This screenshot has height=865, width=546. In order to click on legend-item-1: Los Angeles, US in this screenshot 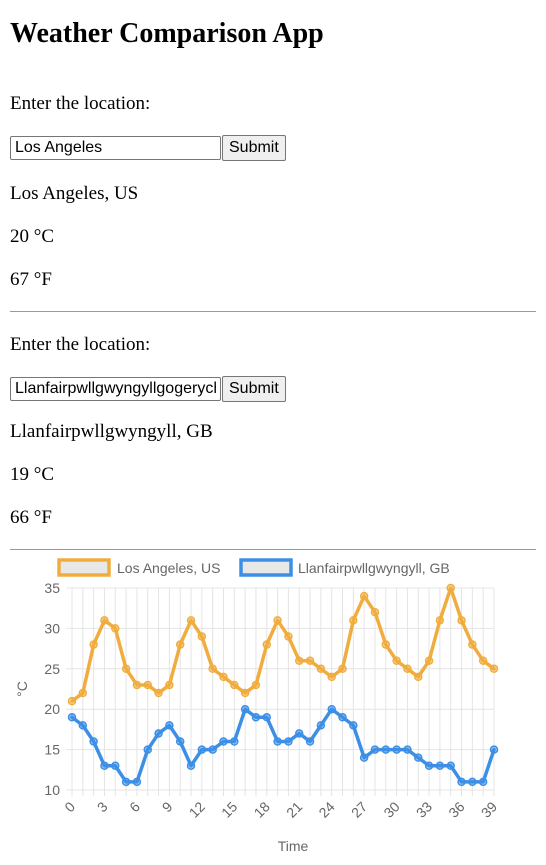, I will do `click(139, 567)`.